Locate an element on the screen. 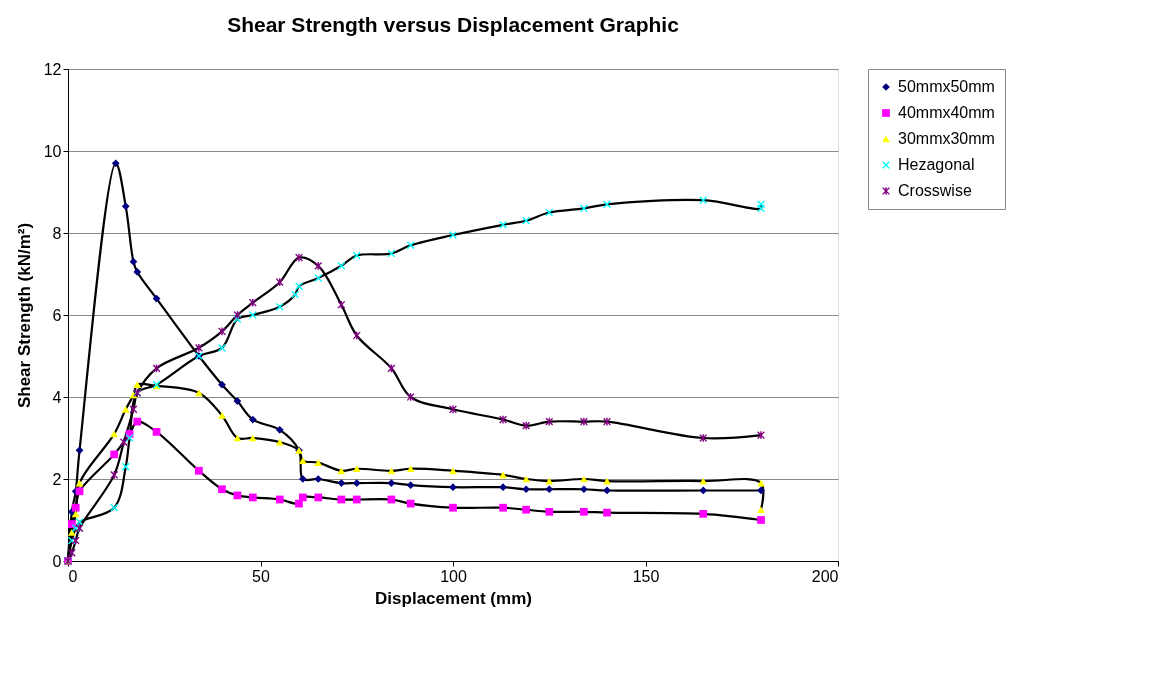  legend-label: 50mmx50mm is located at coordinates (946, 86).